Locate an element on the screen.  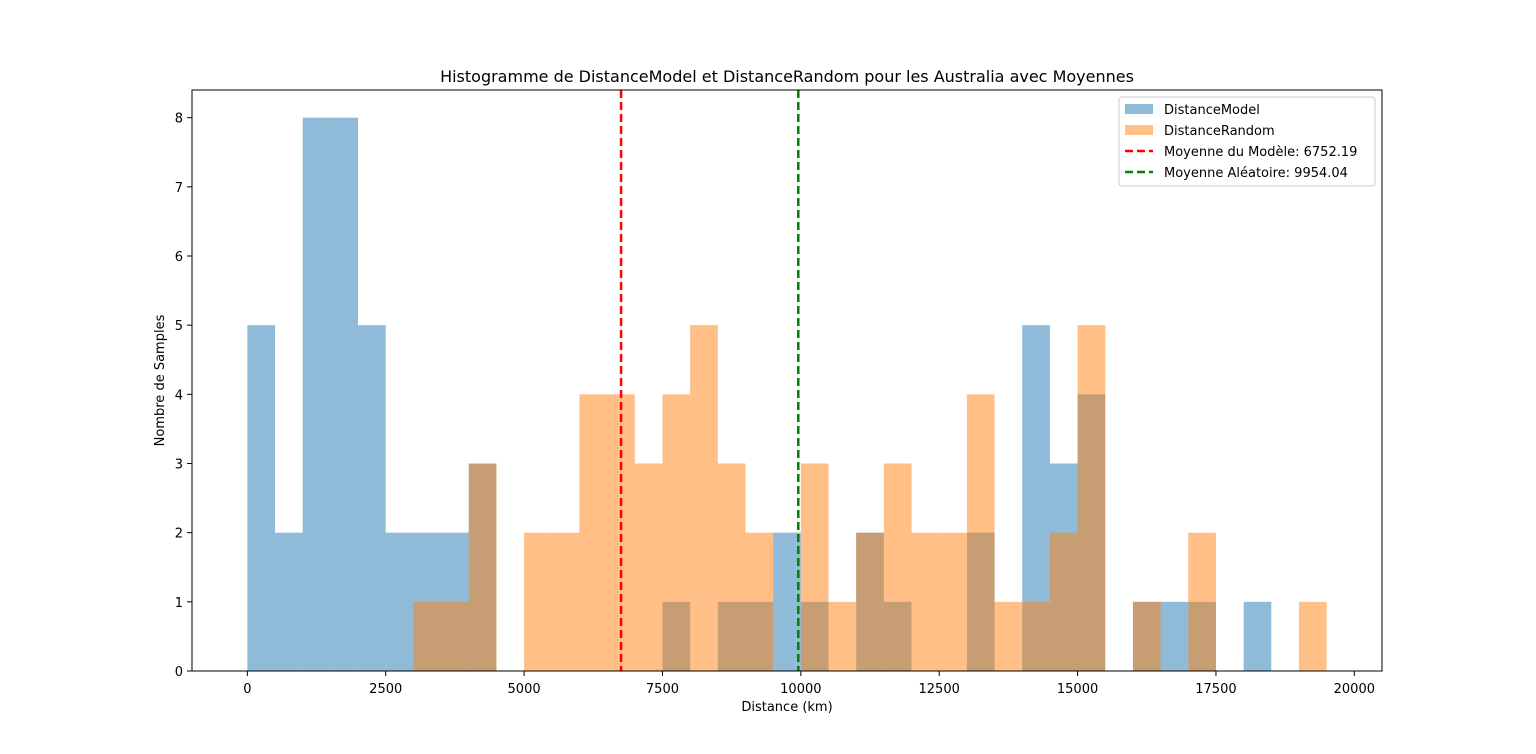
x-axis: 0 2500 5000 7500 10000 12500 15000 17500 20000 is located at coordinates (809, 684).